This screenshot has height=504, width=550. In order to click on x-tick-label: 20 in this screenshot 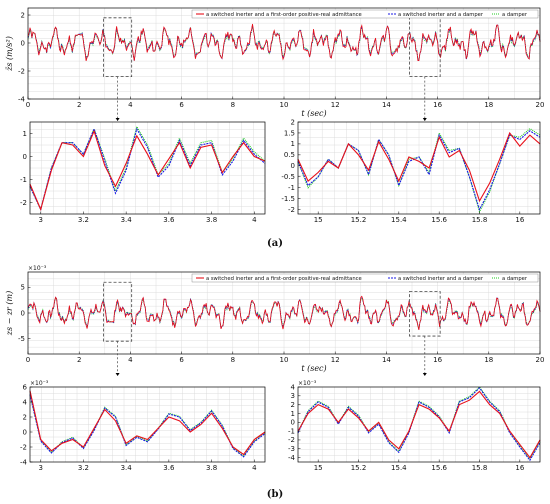, I will do `click(540, 360)`.